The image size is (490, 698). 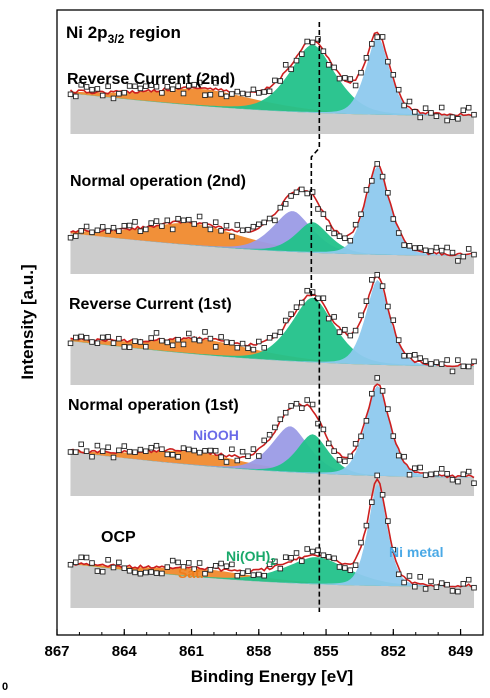 What do you see at coordinates (272, 102) in the screenshot?
I see `sat-component` at bounding box center [272, 102].